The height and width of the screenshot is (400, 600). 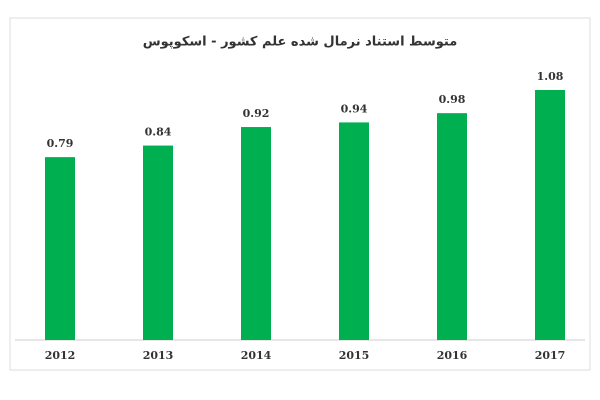 What do you see at coordinates (452, 355) in the screenshot?
I see `x-tick-label: 2016` at bounding box center [452, 355].